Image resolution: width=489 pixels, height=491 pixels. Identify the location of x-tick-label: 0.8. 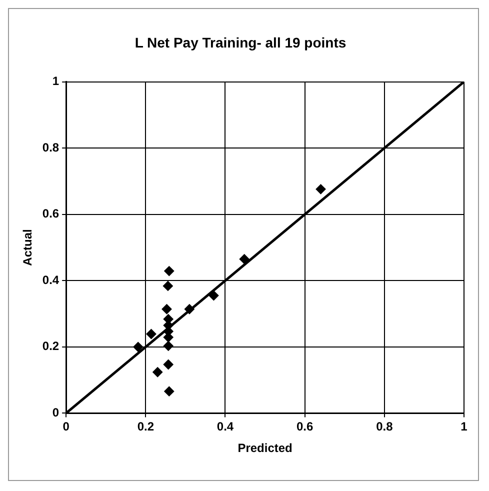
(385, 427).